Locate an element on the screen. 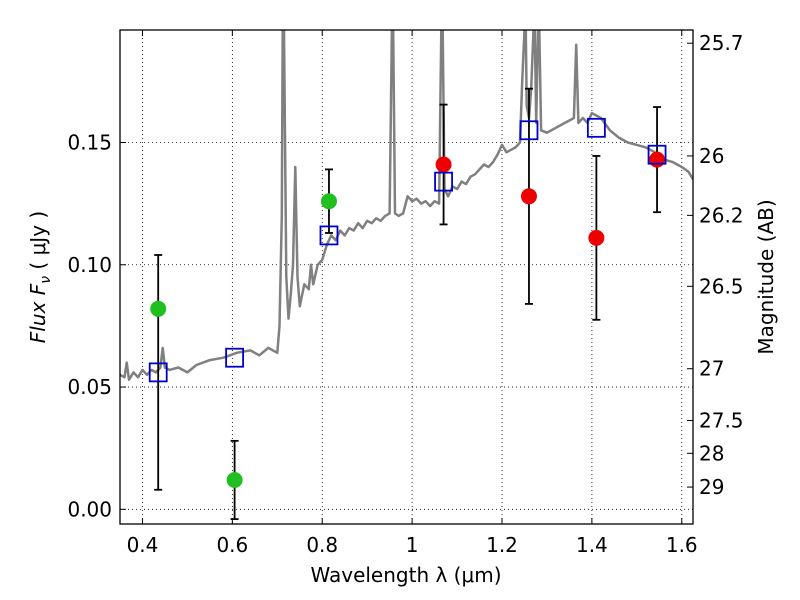  y2-tick-label: 27.5 is located at coordinates (721, 421).